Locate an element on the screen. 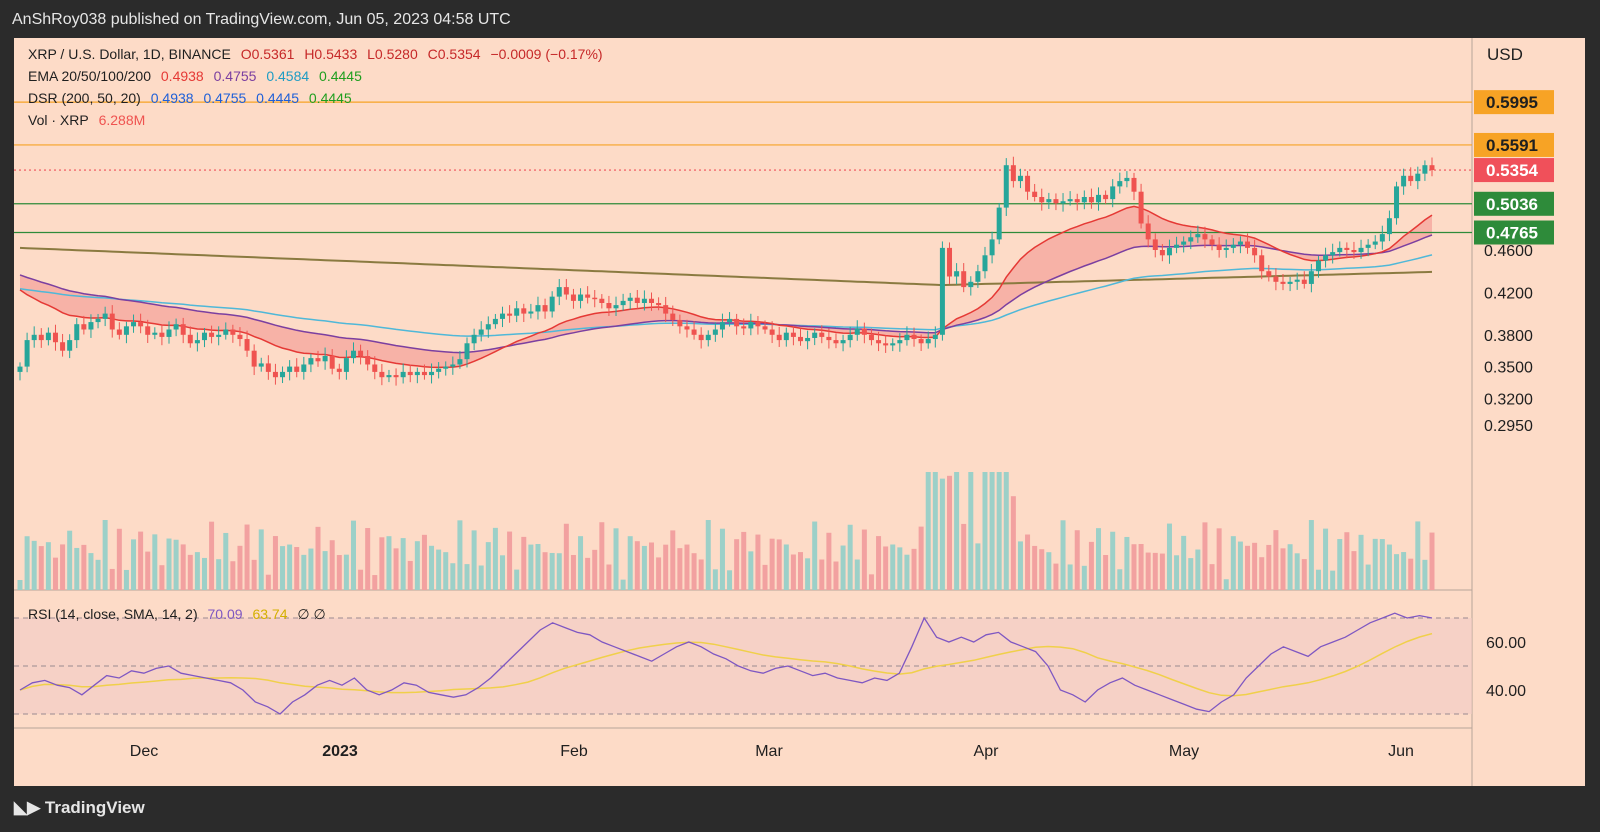 Image resolution: width=1600 pixels, height=832 pixels. legend-volume-value: 6.288M is located at coordinates (122, 120).